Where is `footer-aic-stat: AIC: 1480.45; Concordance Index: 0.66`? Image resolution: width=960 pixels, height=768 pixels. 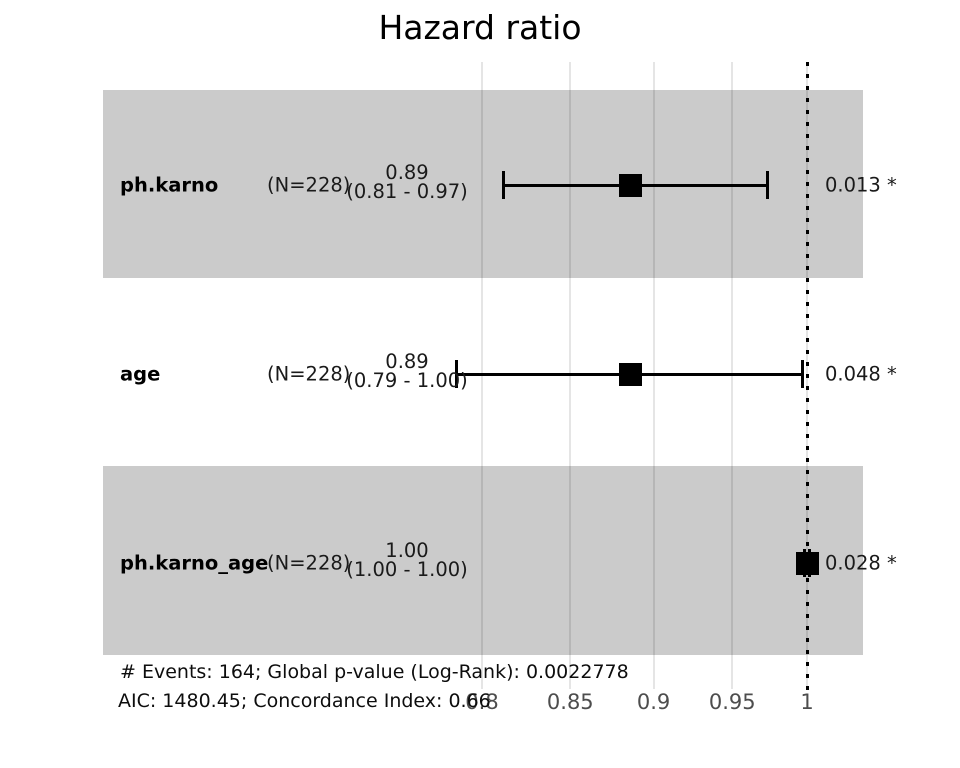
footer-aic-stat: AIC: 1480.45; Concordance Index: 0.66 is located at coordinates (304, 701).